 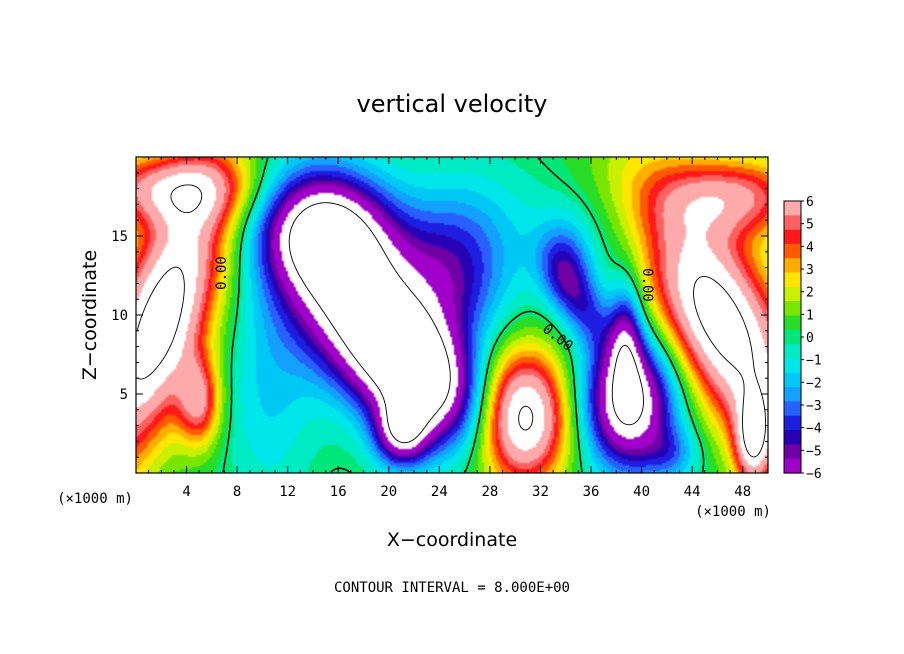 What do you see at coordinates (810, 225) in the screenshot?
I see `colorbar-label: 5` at bounding box center [810, 225].